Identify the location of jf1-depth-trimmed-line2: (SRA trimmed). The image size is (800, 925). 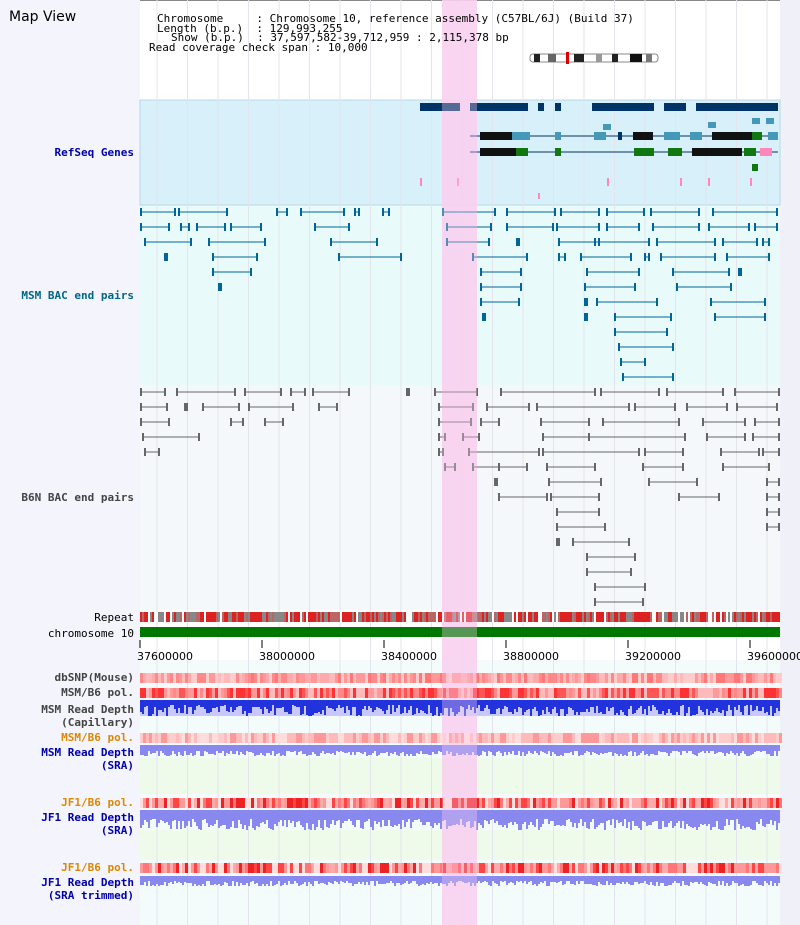
(90, 895).